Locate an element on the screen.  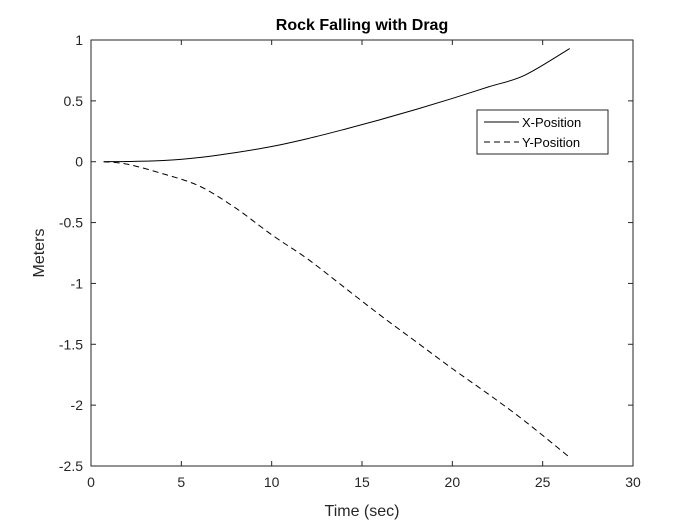
legend-entry-label: Y-Position is located at coordinates (551, 142).